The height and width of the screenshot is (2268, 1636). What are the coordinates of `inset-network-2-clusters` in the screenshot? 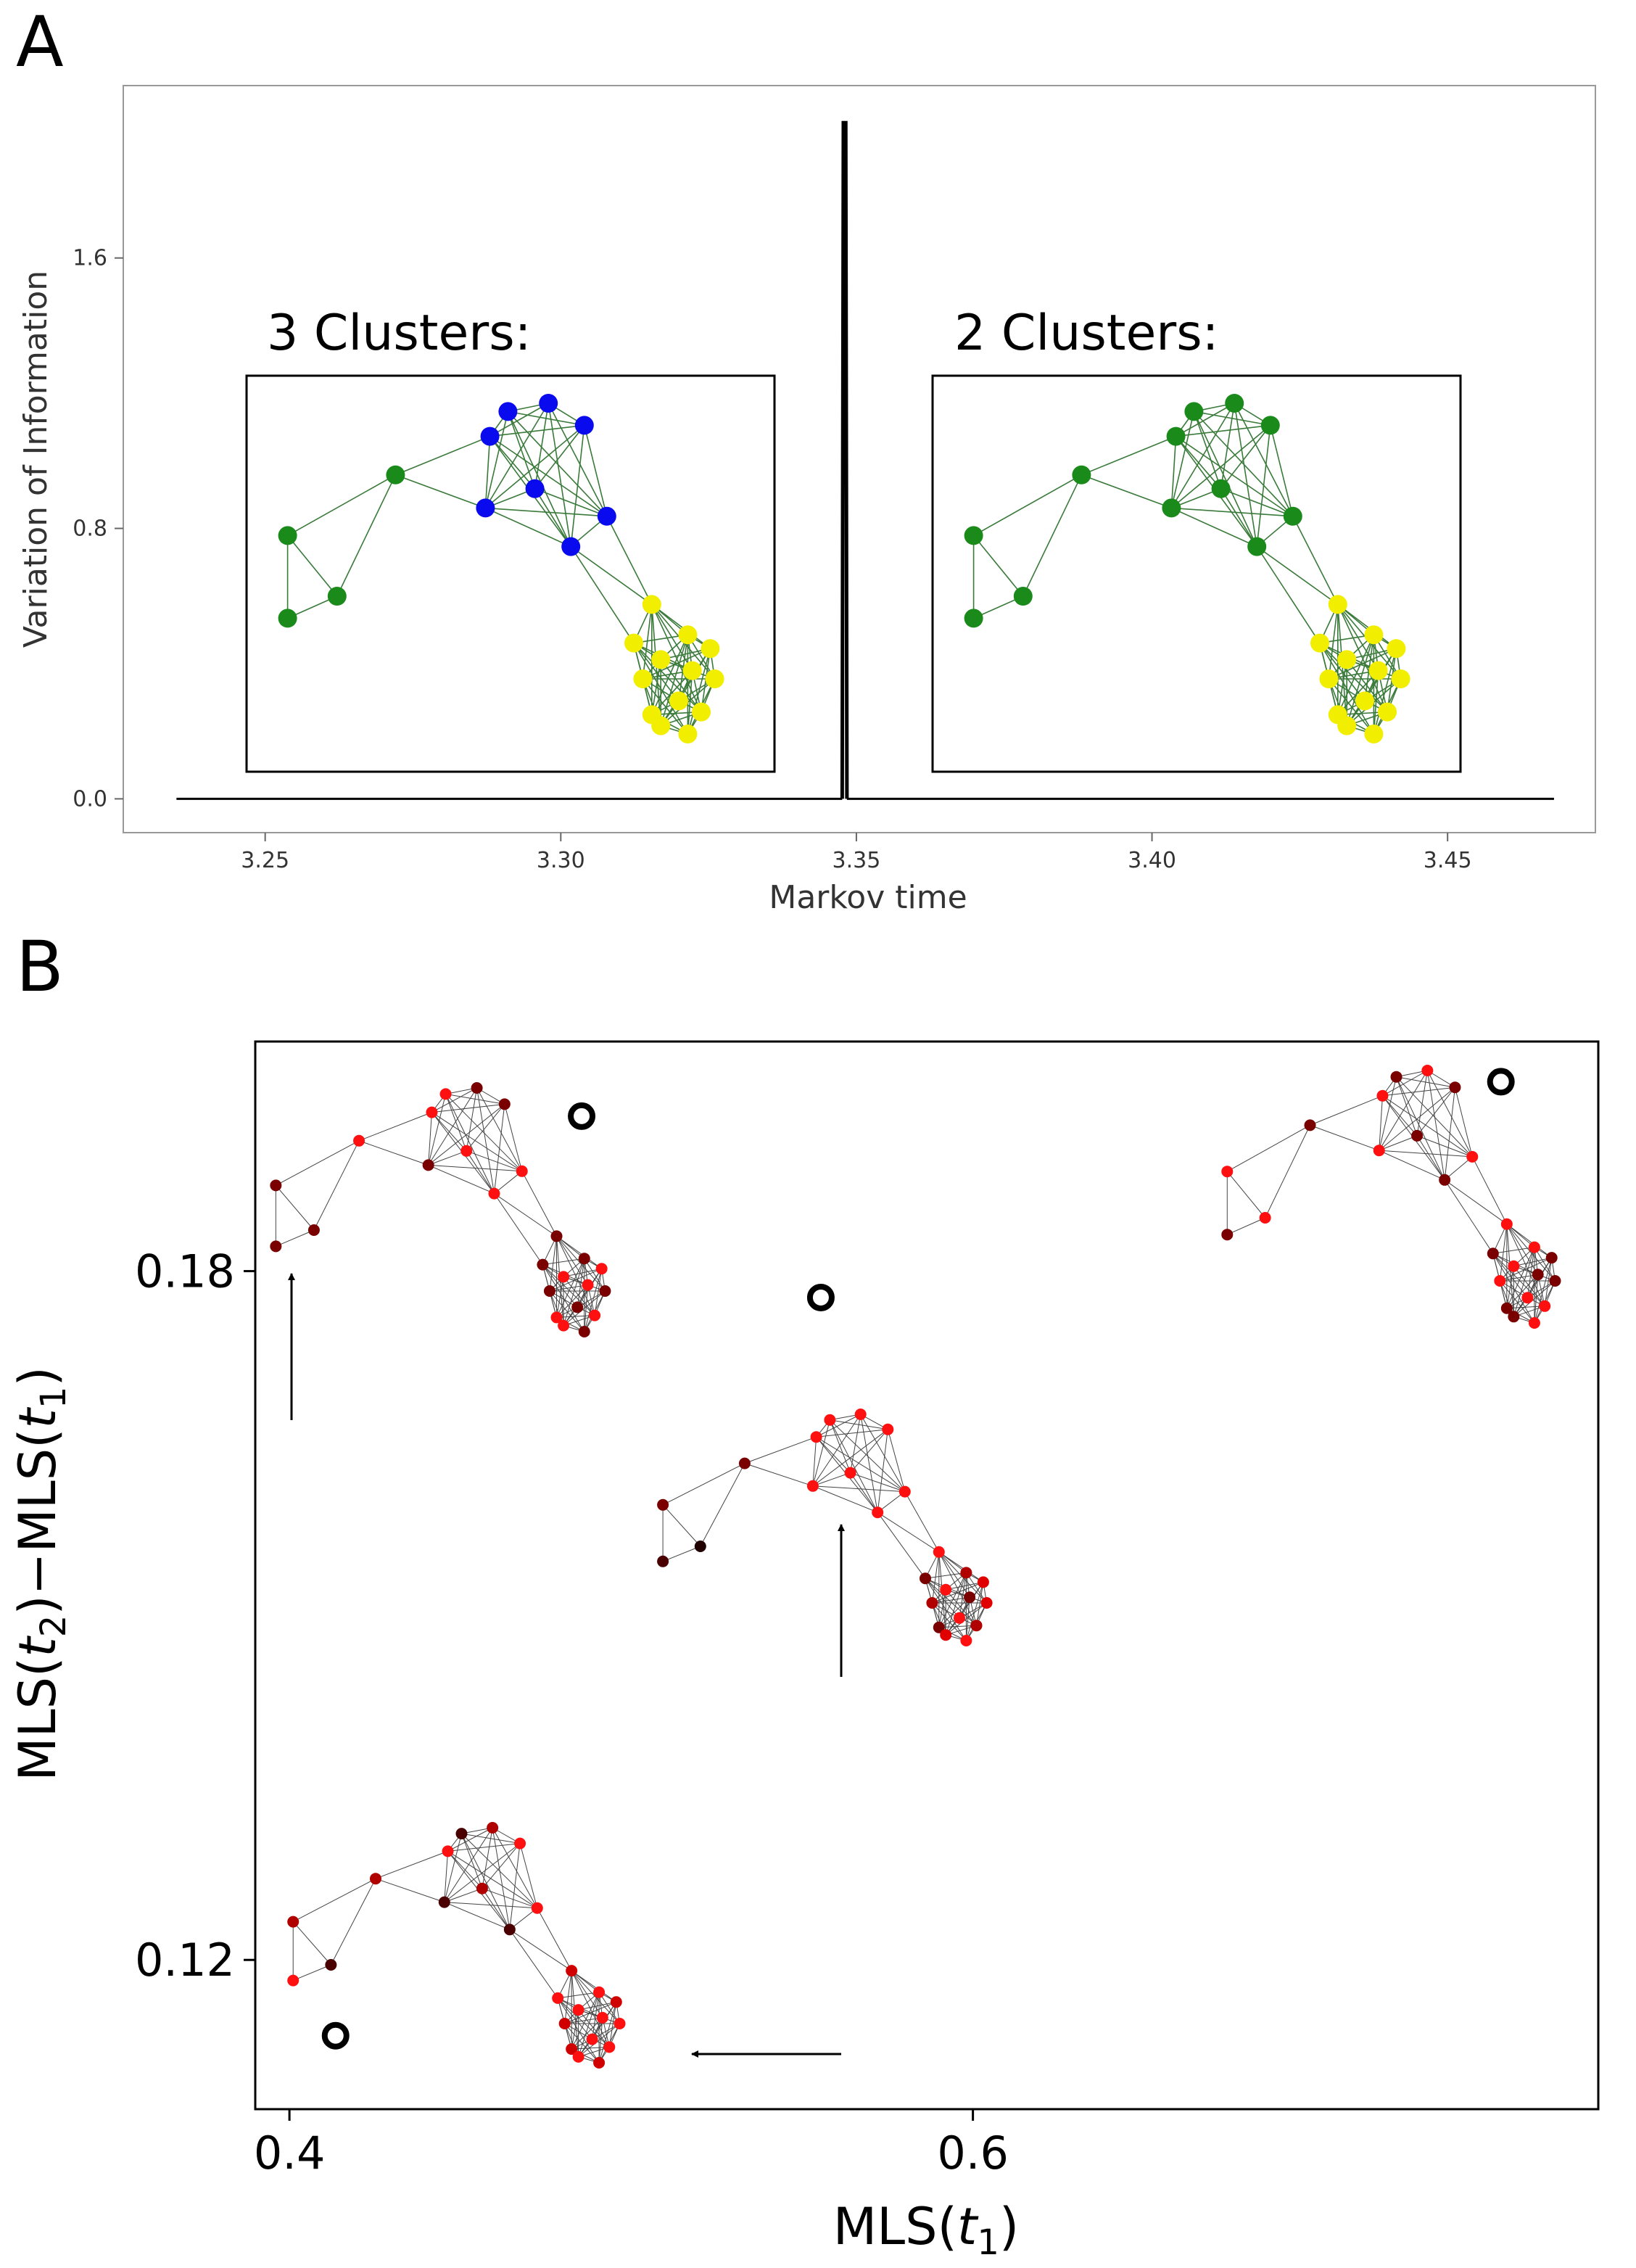 It's located at (1187, 568).